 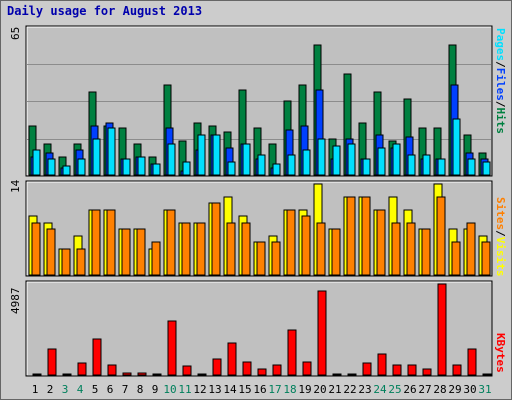 I want to click on x-tick-label: 16, so click(x=259, y=389).